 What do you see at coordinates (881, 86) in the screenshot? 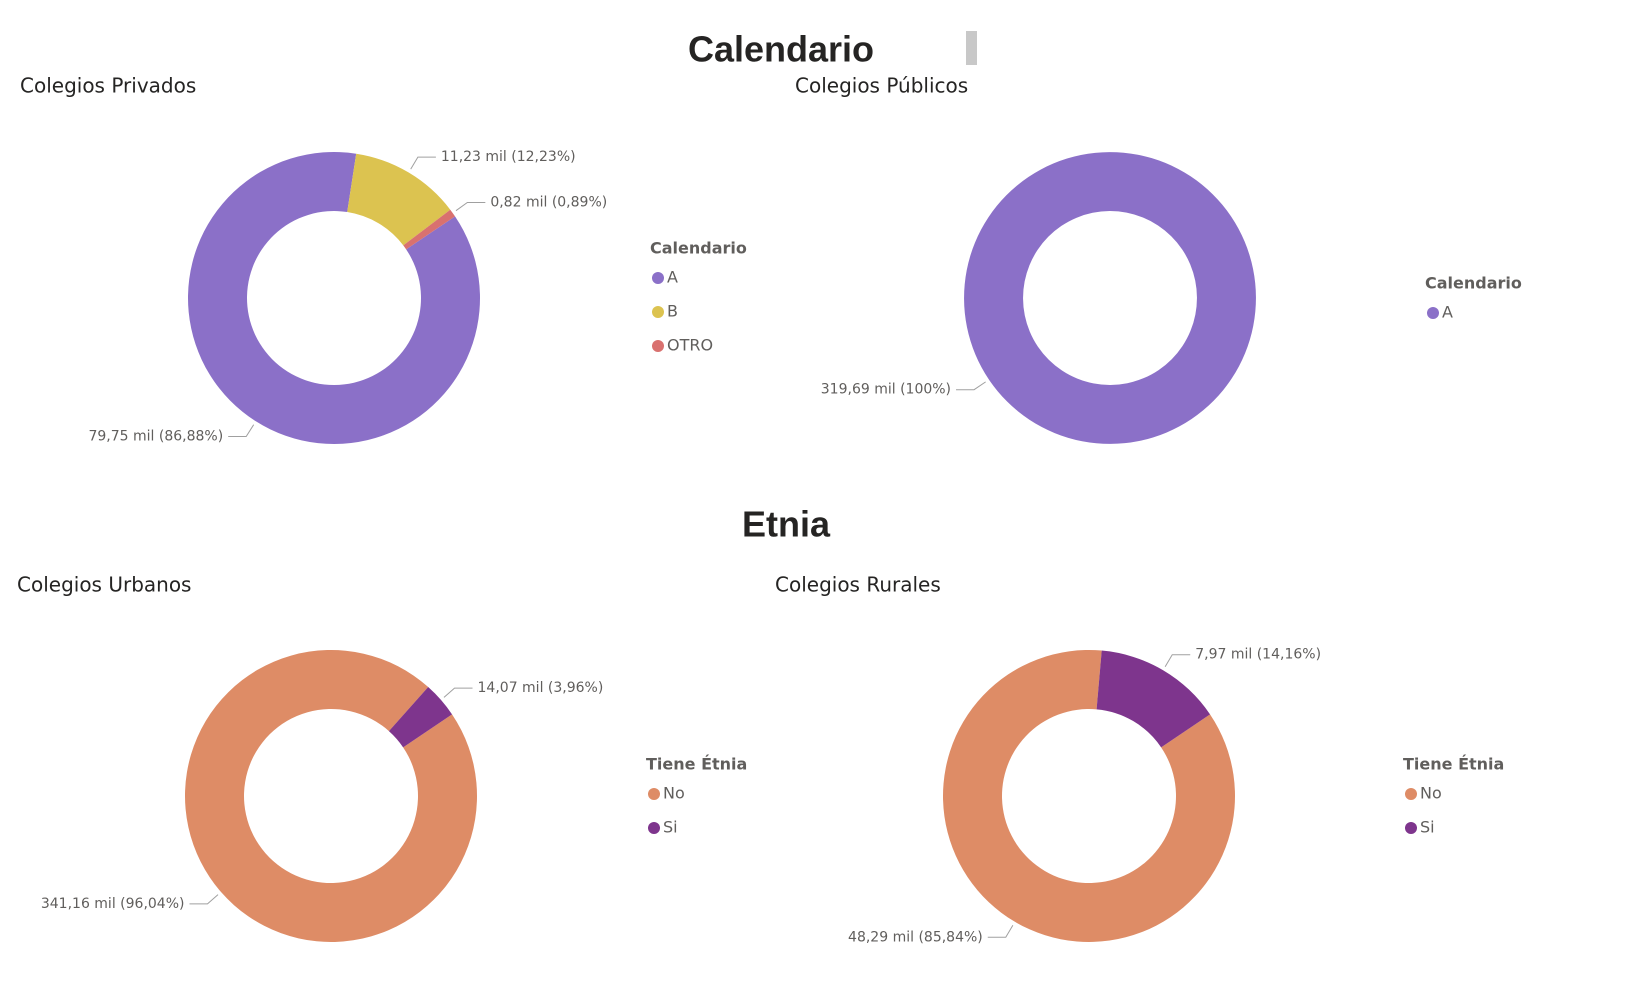
I see `chart-title: Colegios Públicos` at bounding box center [881, 86].